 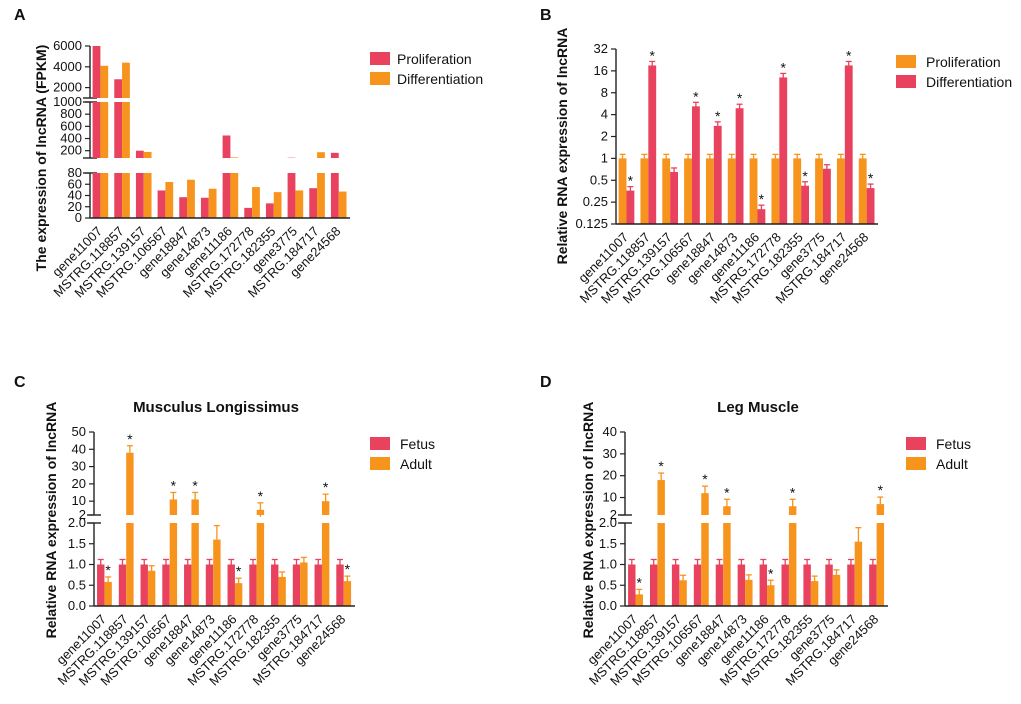 I want to click on legend-label-differentiation: Differentiation, so click(x=440, y=79).